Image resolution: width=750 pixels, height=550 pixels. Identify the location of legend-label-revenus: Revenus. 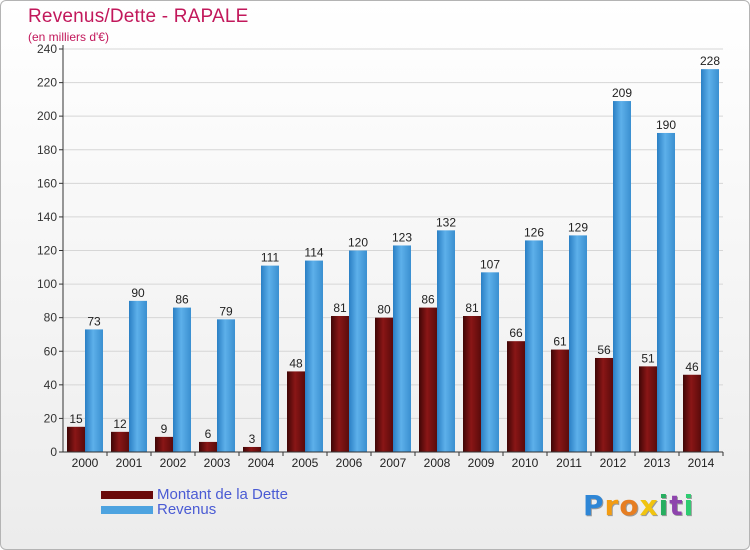
(187, 509).